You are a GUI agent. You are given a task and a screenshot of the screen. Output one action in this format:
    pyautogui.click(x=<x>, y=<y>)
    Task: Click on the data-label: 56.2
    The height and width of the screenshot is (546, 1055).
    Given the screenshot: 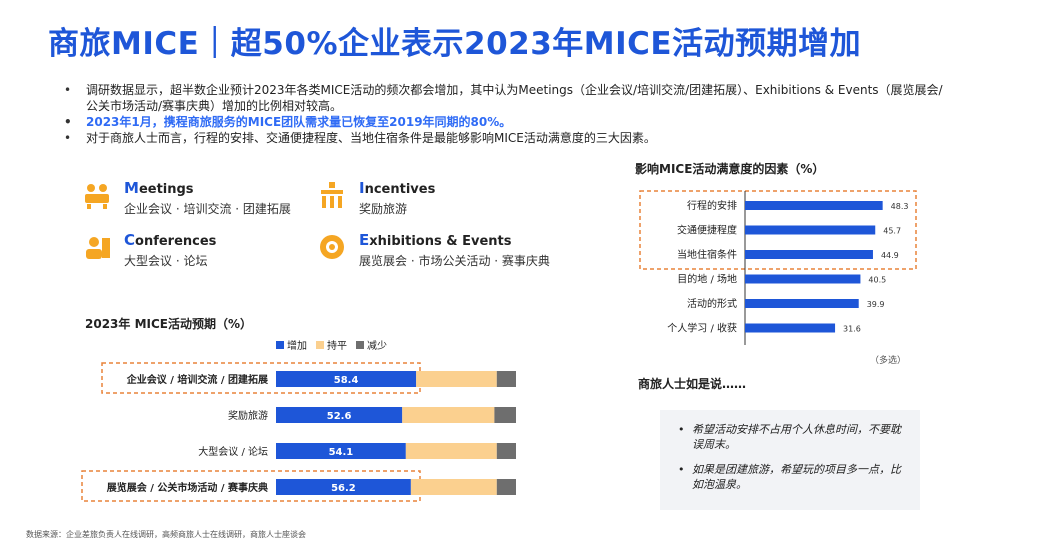 What is the action you would take?
    pyautogui.click(x=343, y=488)
    